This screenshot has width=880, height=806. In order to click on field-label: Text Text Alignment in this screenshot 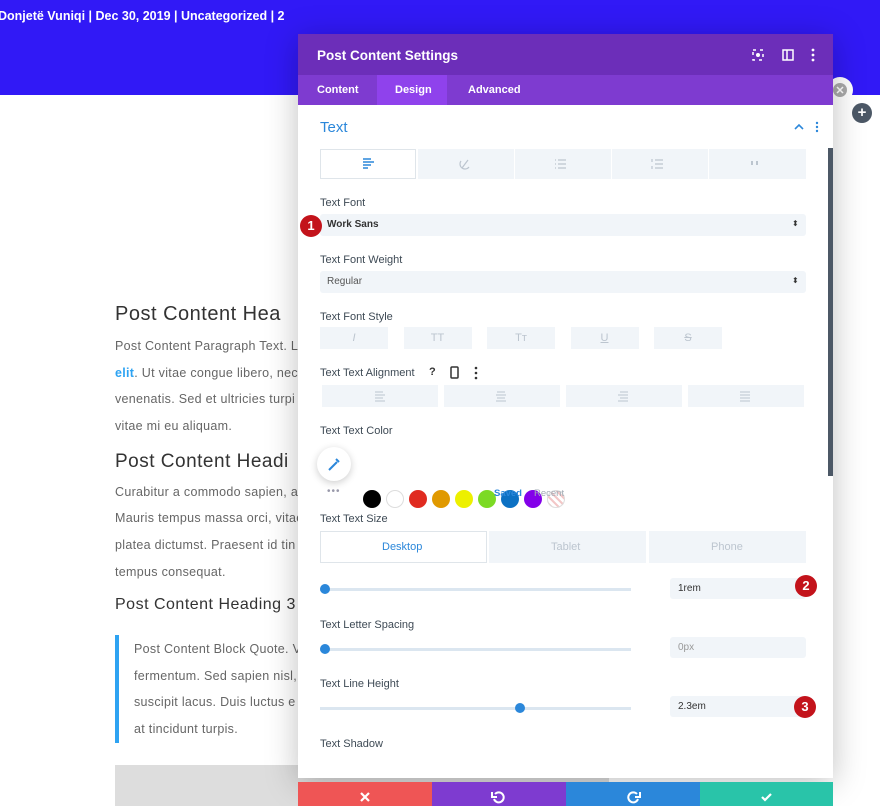, I will do `click(367, 373)`.